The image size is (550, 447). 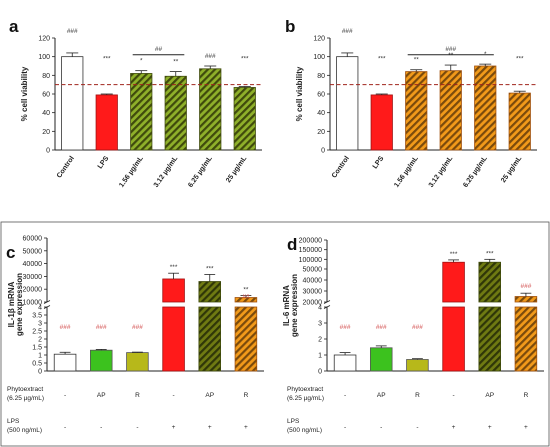 I want to click on y-tick-label: 80, so click(x=321, y=76).